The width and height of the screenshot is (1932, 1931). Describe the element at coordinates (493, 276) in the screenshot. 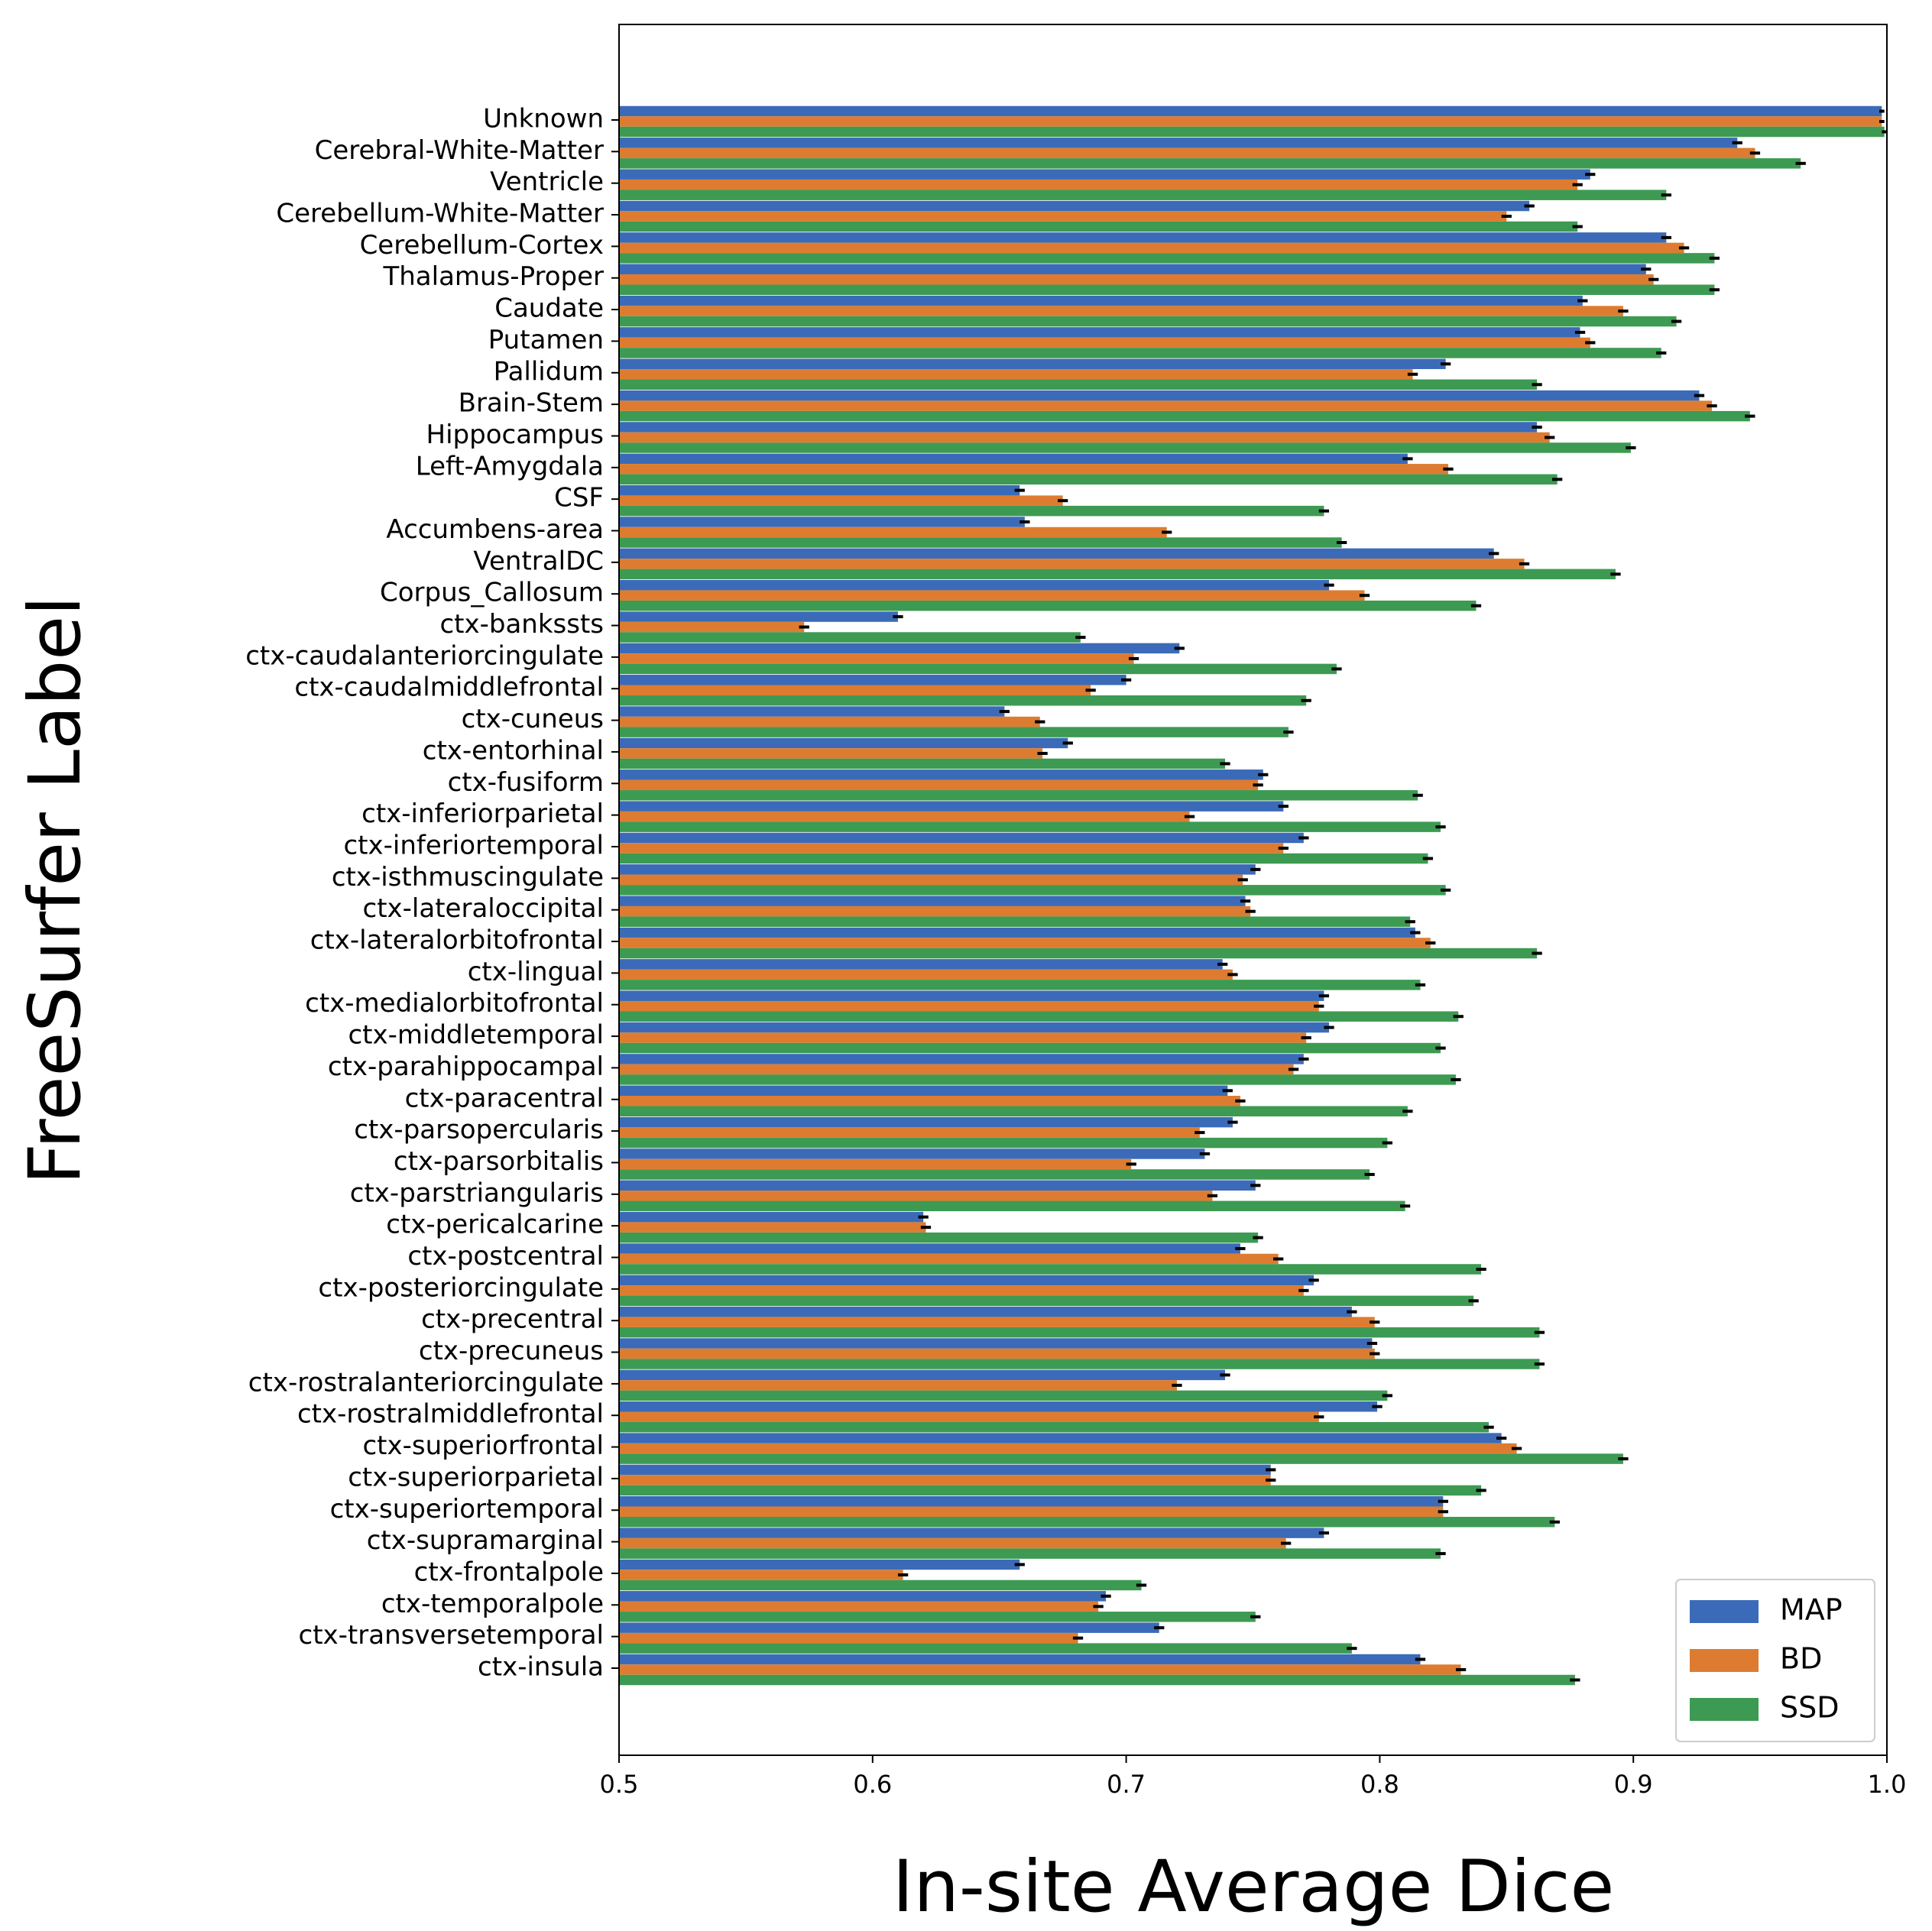

I see `y-tick-label: Thalamus-Proper` at that location.